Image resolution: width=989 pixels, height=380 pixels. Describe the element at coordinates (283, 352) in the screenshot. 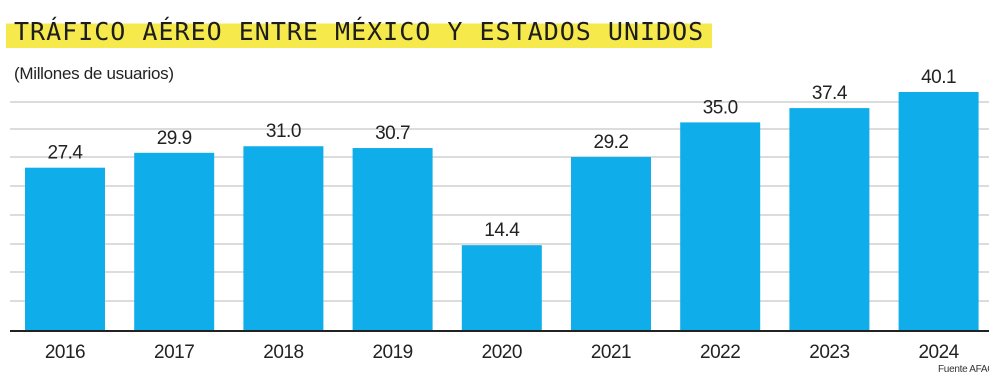

I see `x-tick-label: 2018` at that location.